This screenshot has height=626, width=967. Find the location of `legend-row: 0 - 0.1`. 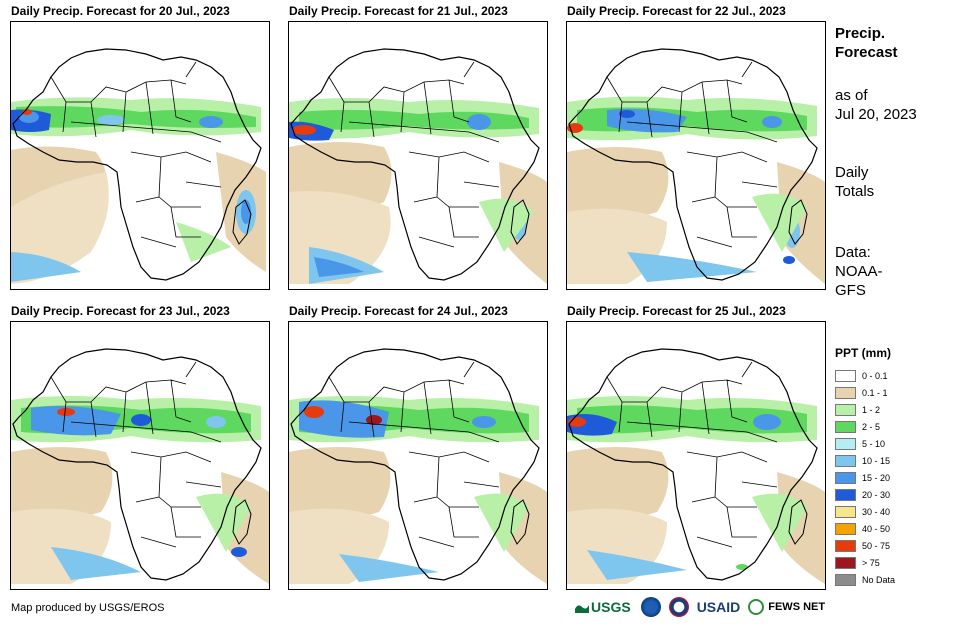

legend-row: 0 - 0.1 is located at coordinates (865, 375).